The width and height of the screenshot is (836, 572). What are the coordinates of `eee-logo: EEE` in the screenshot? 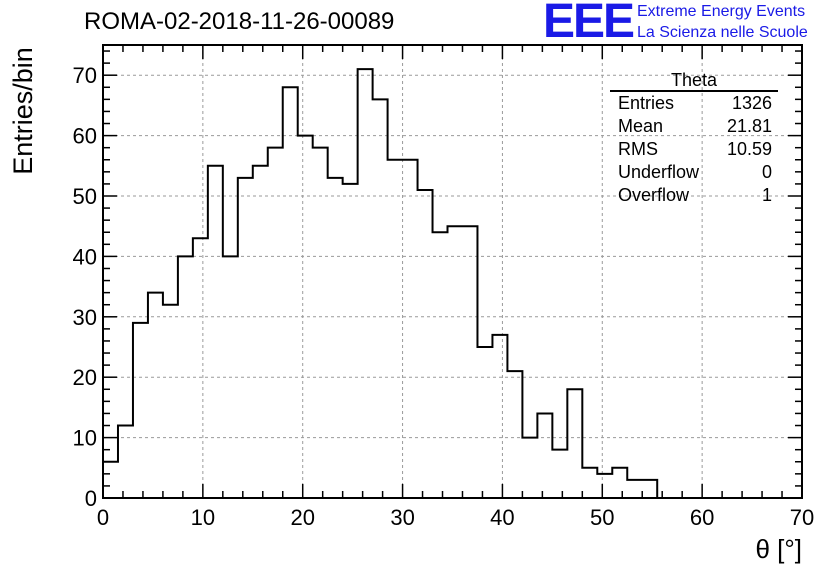 It's located at (589, 24).